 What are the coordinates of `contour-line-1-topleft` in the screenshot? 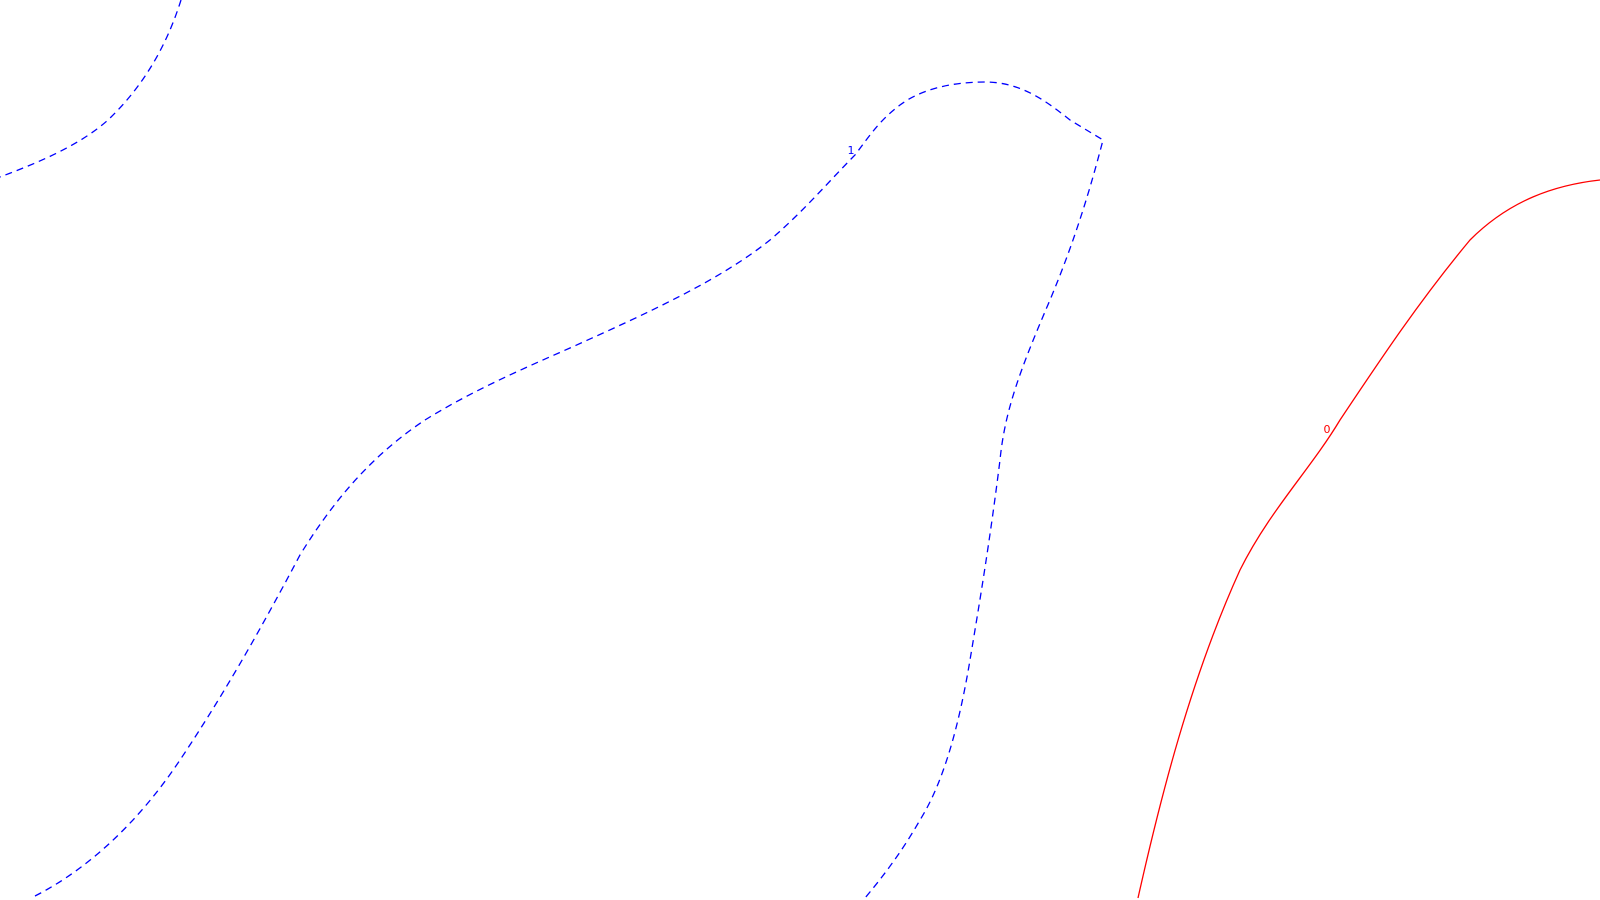 It's located at (91, 89).